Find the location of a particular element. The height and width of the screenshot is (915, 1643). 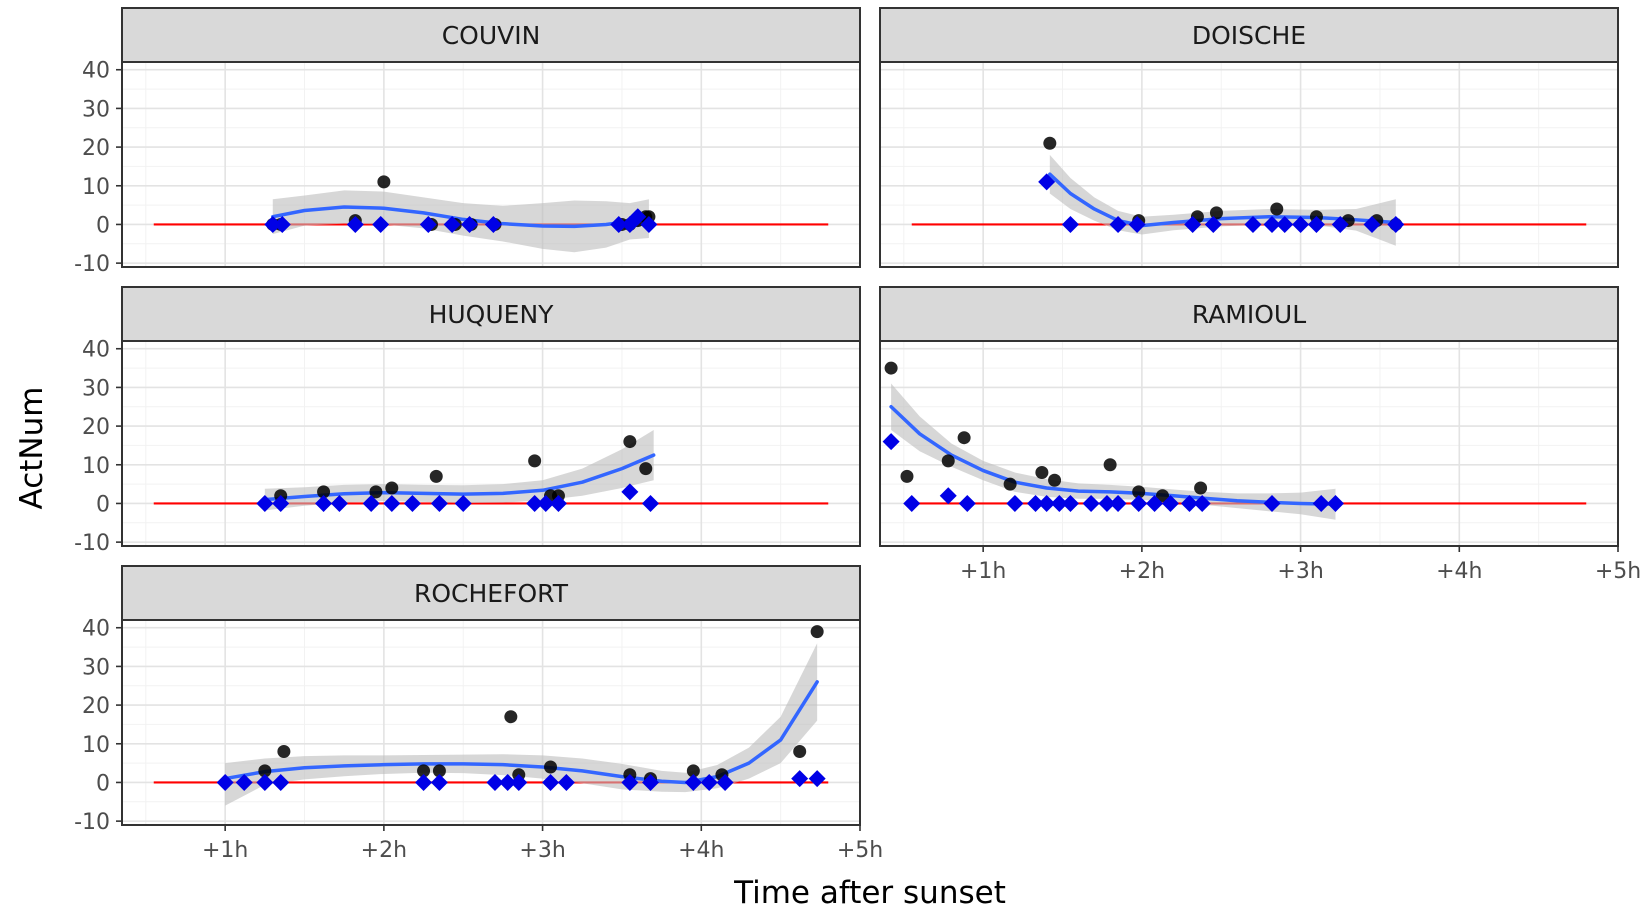

strip-rochefort is located at coordinates (491, 593).